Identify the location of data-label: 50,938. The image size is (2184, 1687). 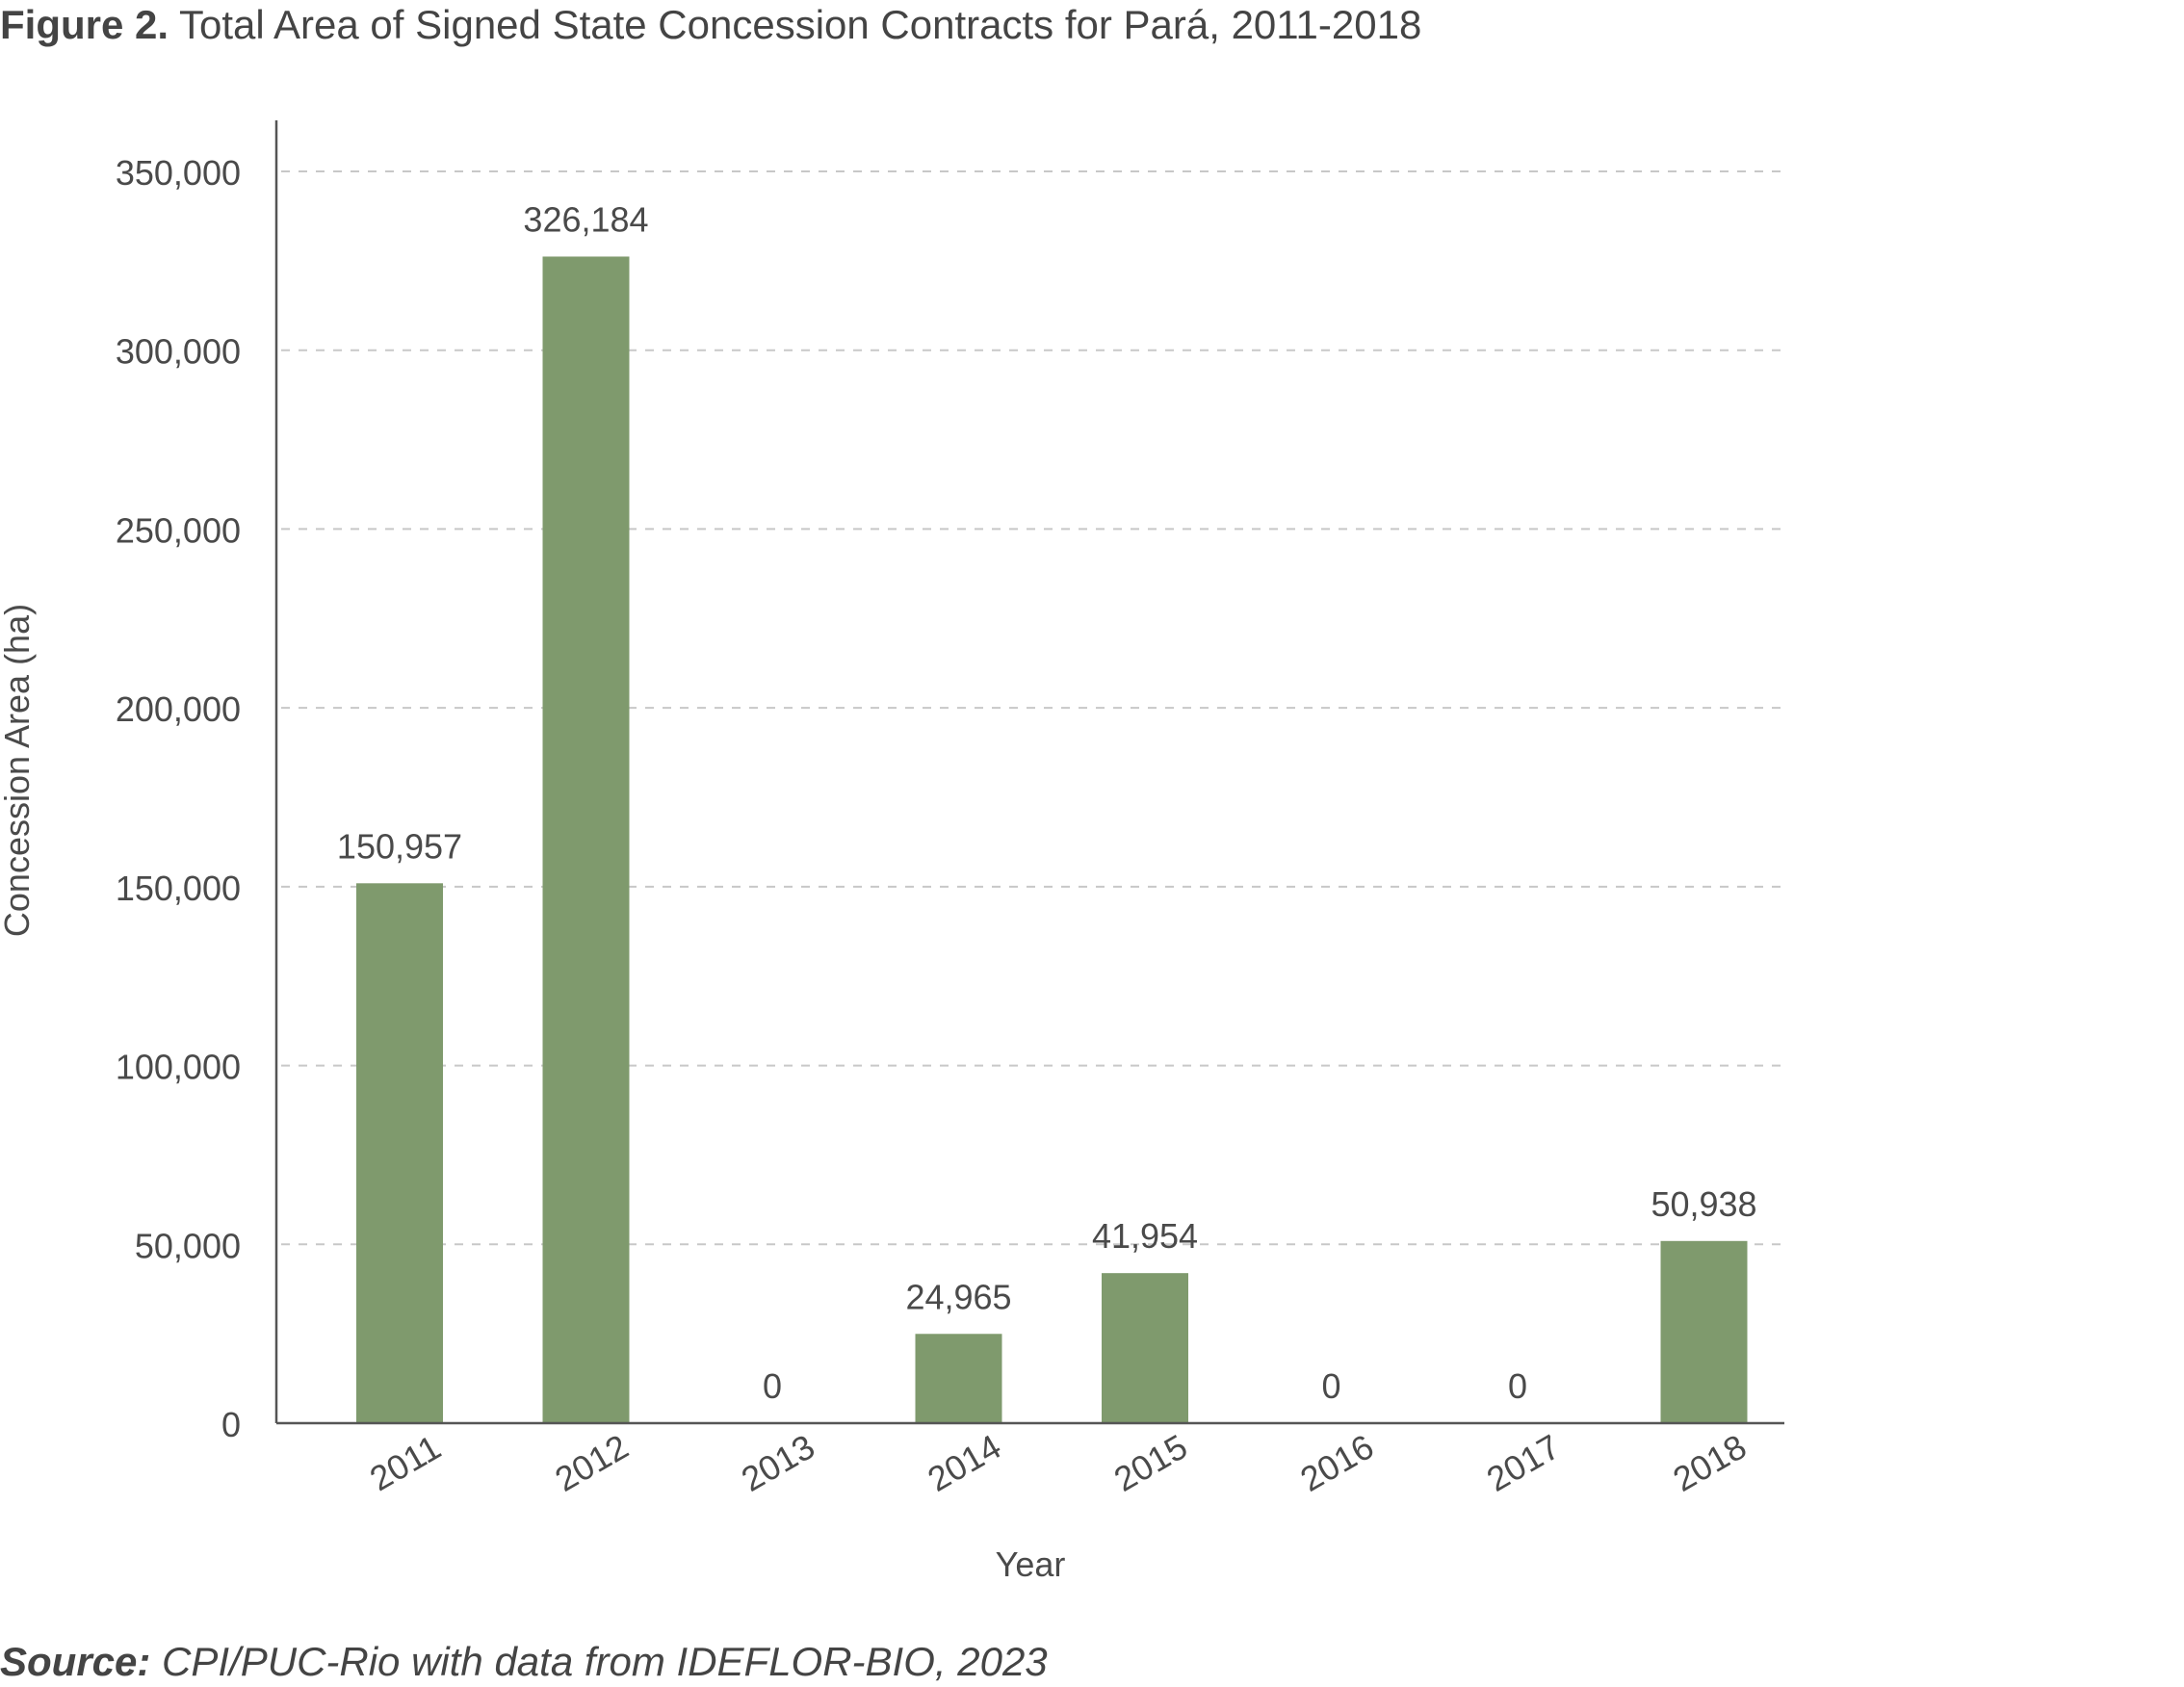
(1703, 1204).